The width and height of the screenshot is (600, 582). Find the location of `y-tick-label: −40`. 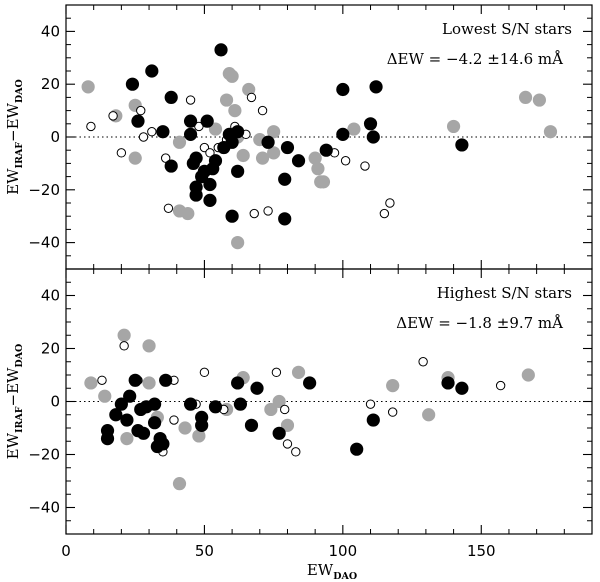

y-tick-label: −40 is located at coordinates (44, 508).